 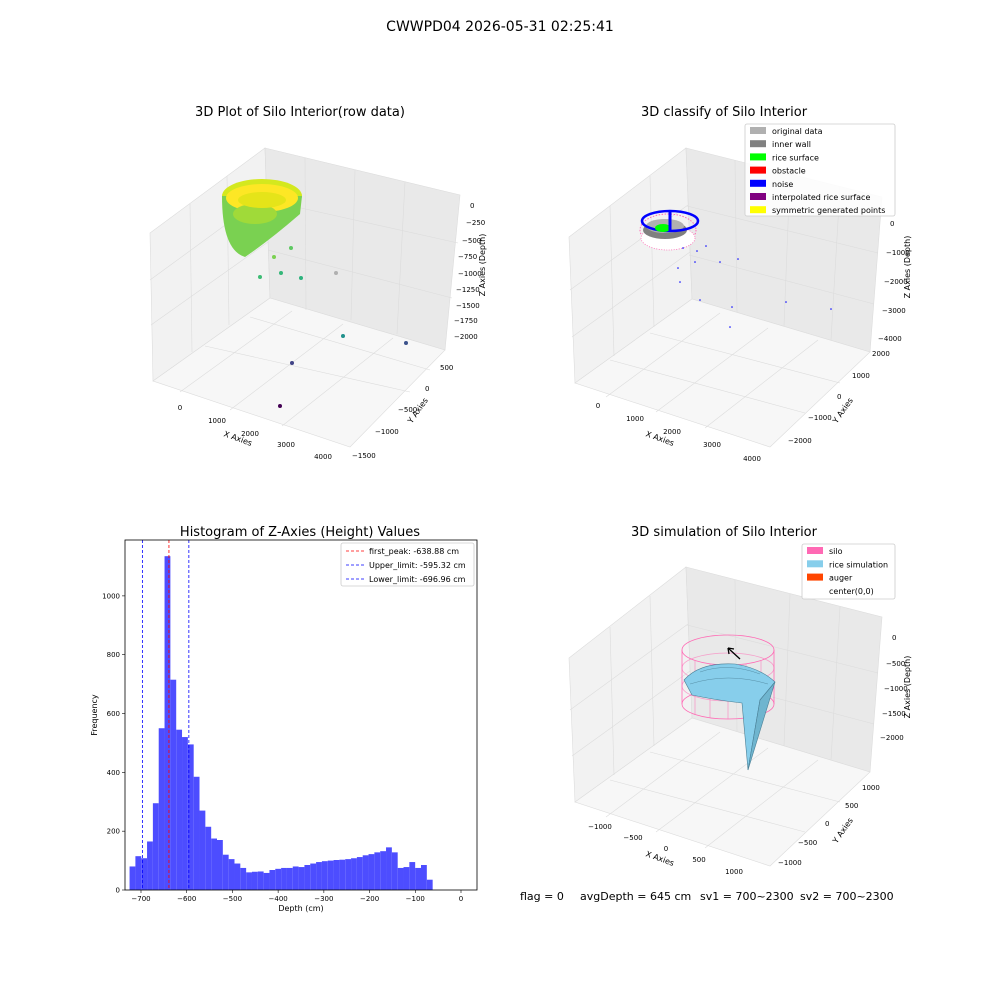 What do you see at coordinates (300, 112) in the screenshot?
I see `raw-panel-title: 3D Plot of Silo Interior(row data)` at bounding box center [300, 112].